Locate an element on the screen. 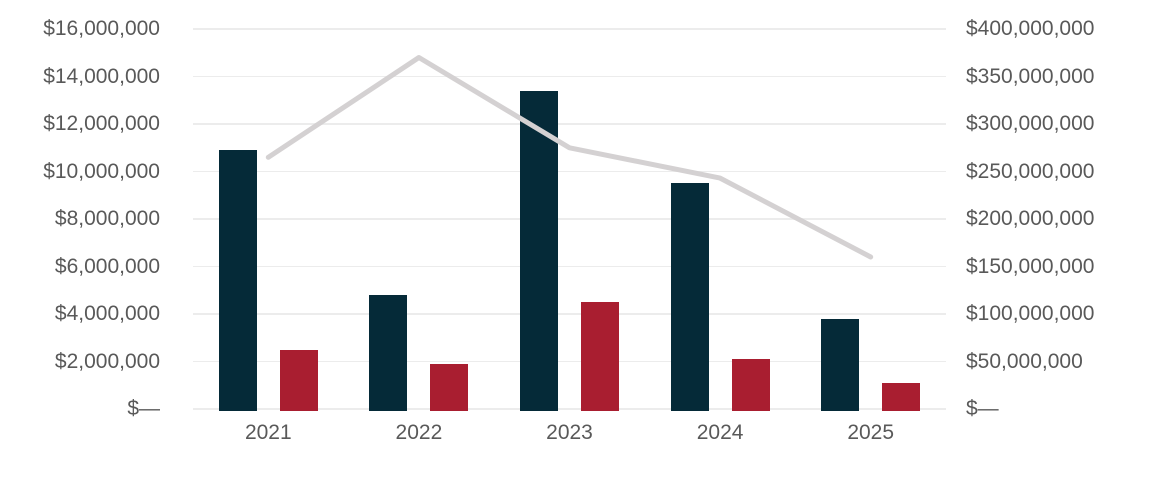 This screenshot has height=480, width=1152. x-axis-label: 2022 is located at coordinates (419, 432).